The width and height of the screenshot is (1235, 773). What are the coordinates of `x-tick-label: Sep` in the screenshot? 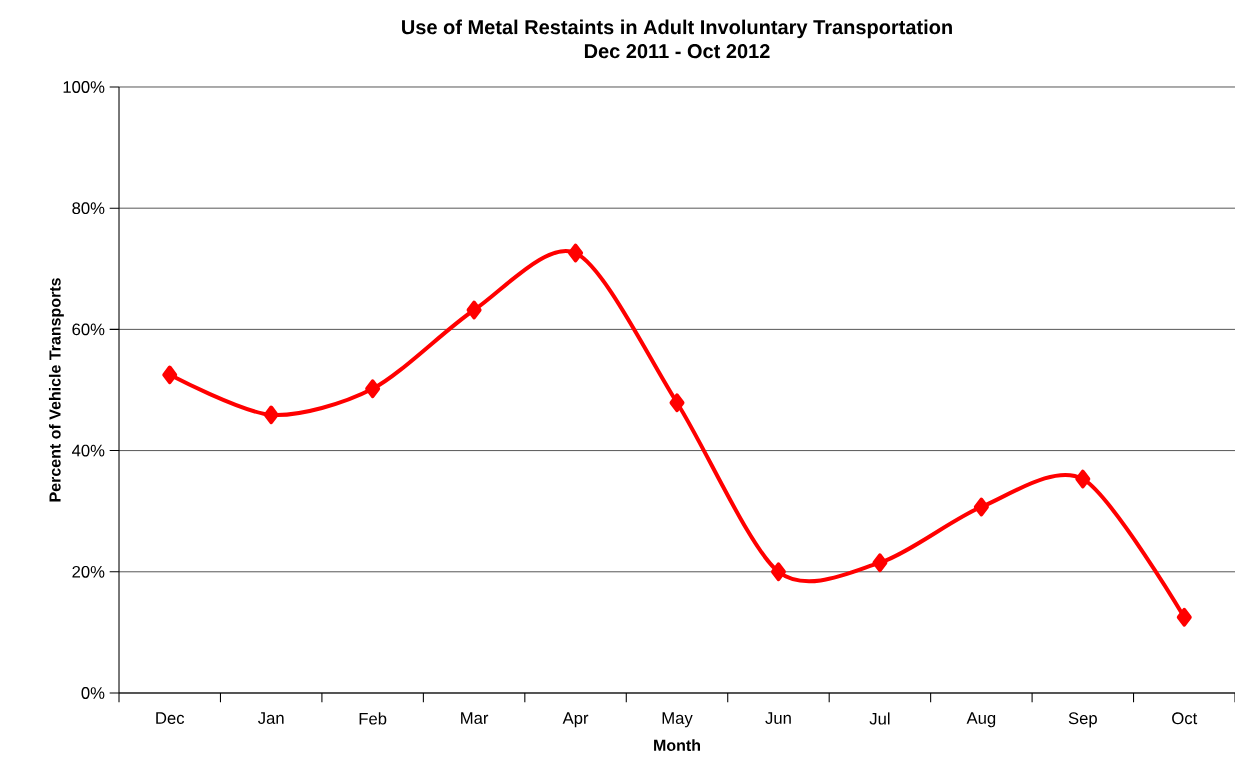 It's located at (1082, 720).